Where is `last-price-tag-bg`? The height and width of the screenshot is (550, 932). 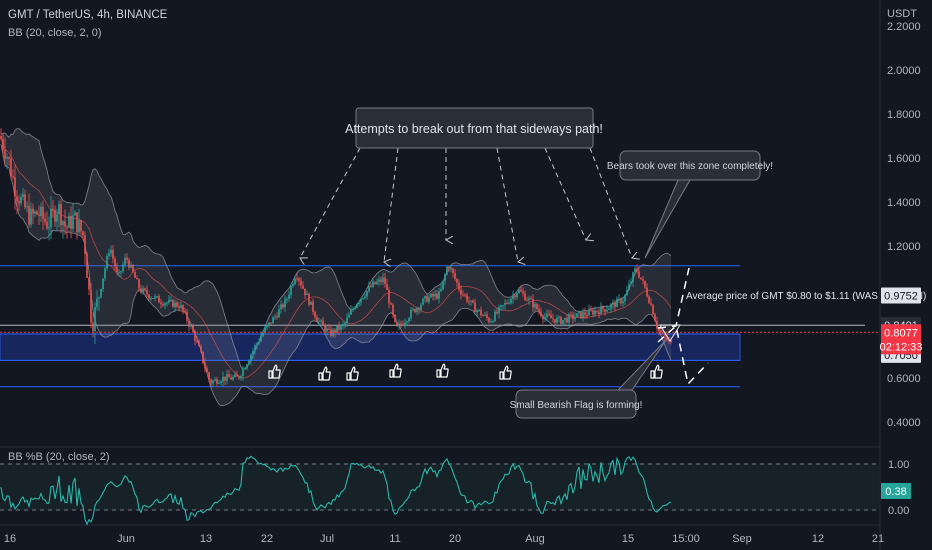 last-price-tag-bg is located at coordinates (901, 339).